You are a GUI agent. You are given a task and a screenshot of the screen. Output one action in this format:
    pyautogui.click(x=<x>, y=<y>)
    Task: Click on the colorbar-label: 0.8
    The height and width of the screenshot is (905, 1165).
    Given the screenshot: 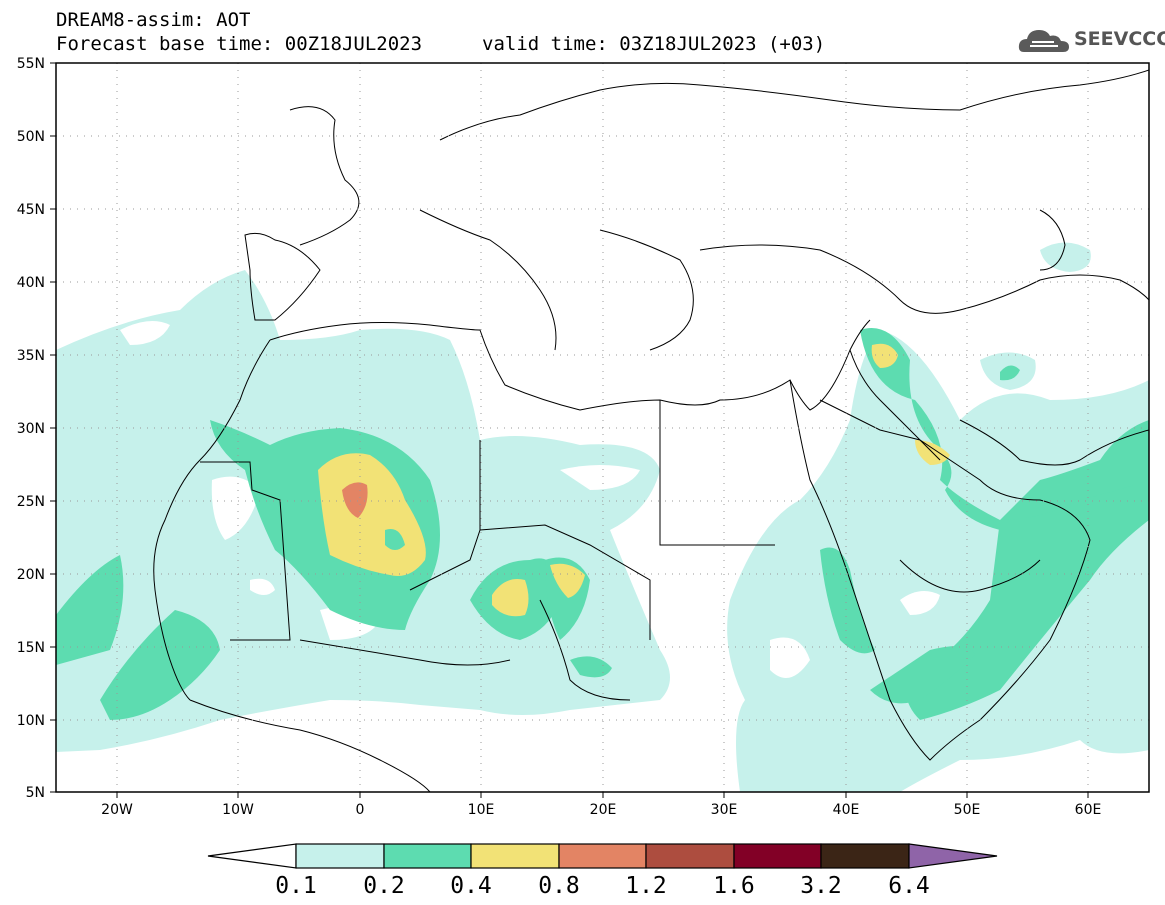 What is the action you would take?
    pyautogui.click(x=559, y=886)
    